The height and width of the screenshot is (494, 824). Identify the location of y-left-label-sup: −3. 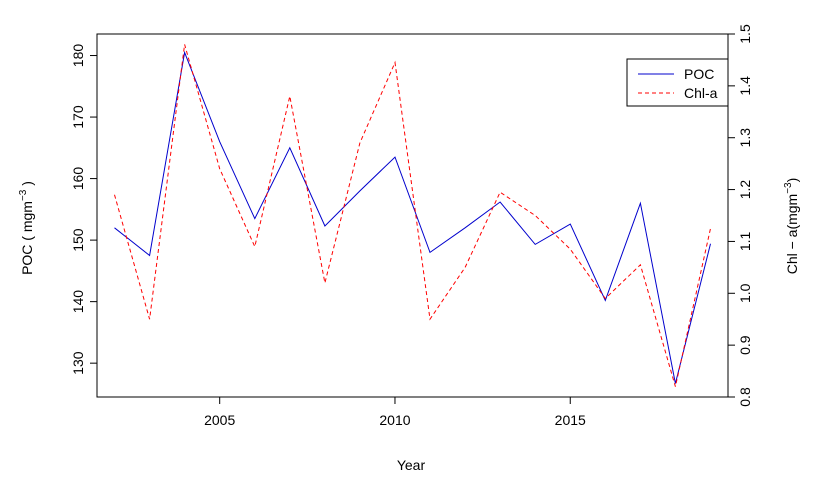
(23, 195).